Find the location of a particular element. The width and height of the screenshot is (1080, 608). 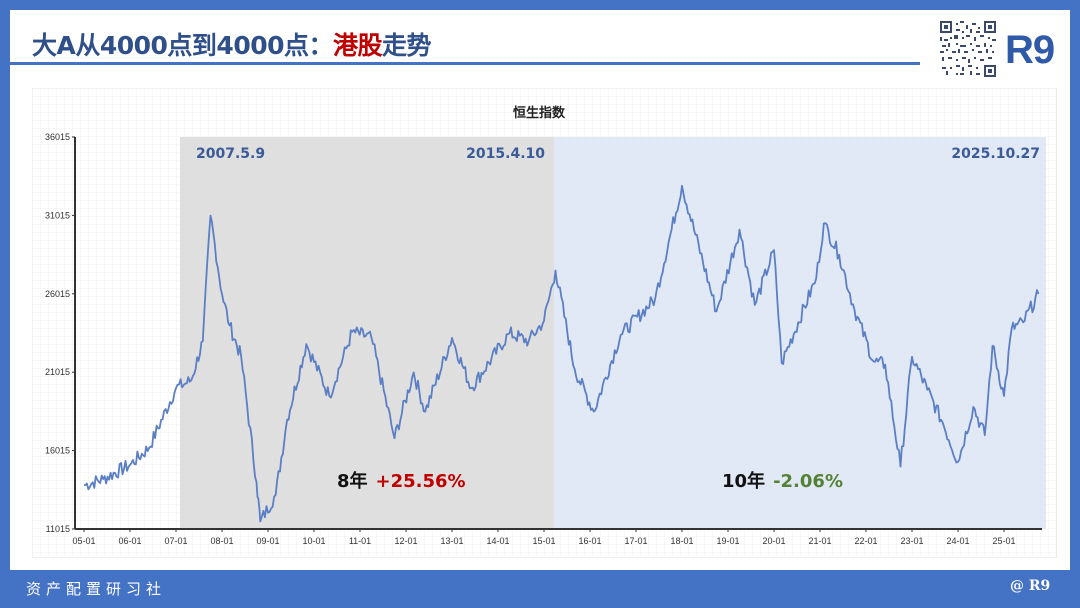

x-tick-label: 20-01 is located at coordinates (773, 541).